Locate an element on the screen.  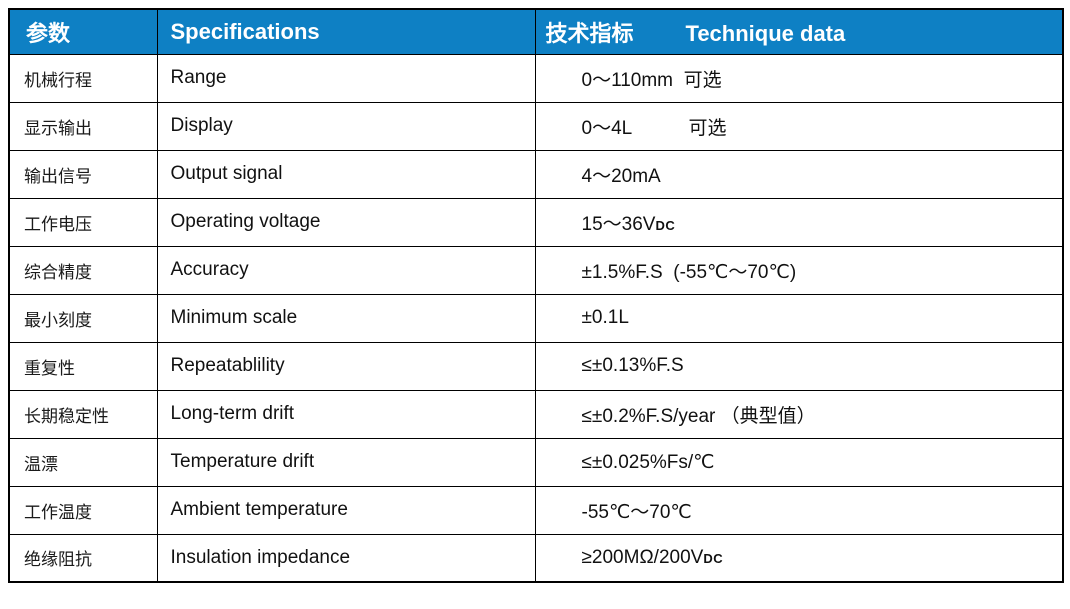
value-text: 4～20mA is located at coordinates (621, 176).